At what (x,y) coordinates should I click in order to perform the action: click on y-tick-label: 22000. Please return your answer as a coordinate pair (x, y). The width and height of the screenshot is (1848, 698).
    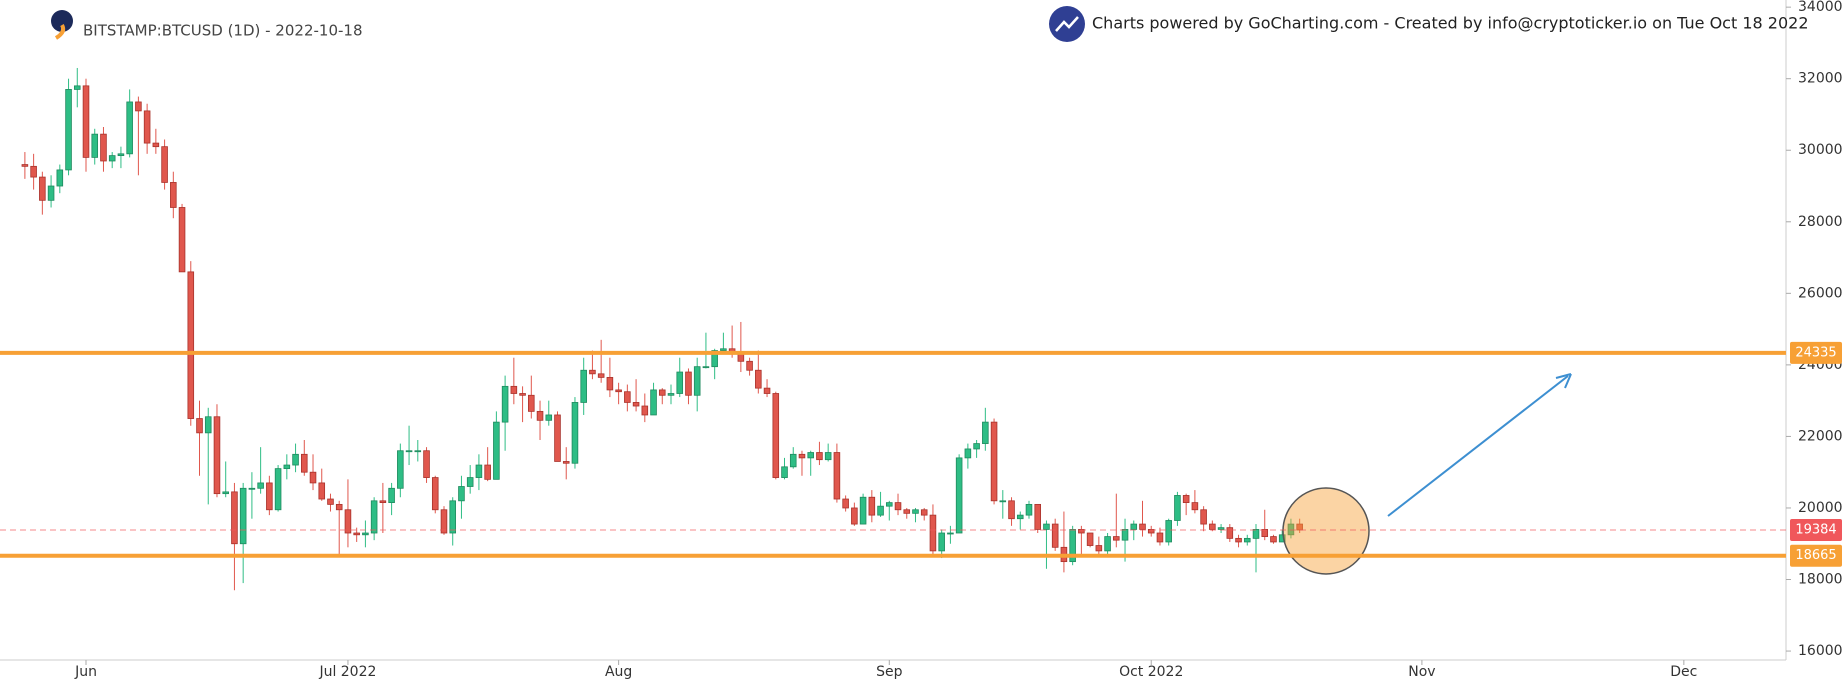
    Looking at the image, I should click on (1820, 436).